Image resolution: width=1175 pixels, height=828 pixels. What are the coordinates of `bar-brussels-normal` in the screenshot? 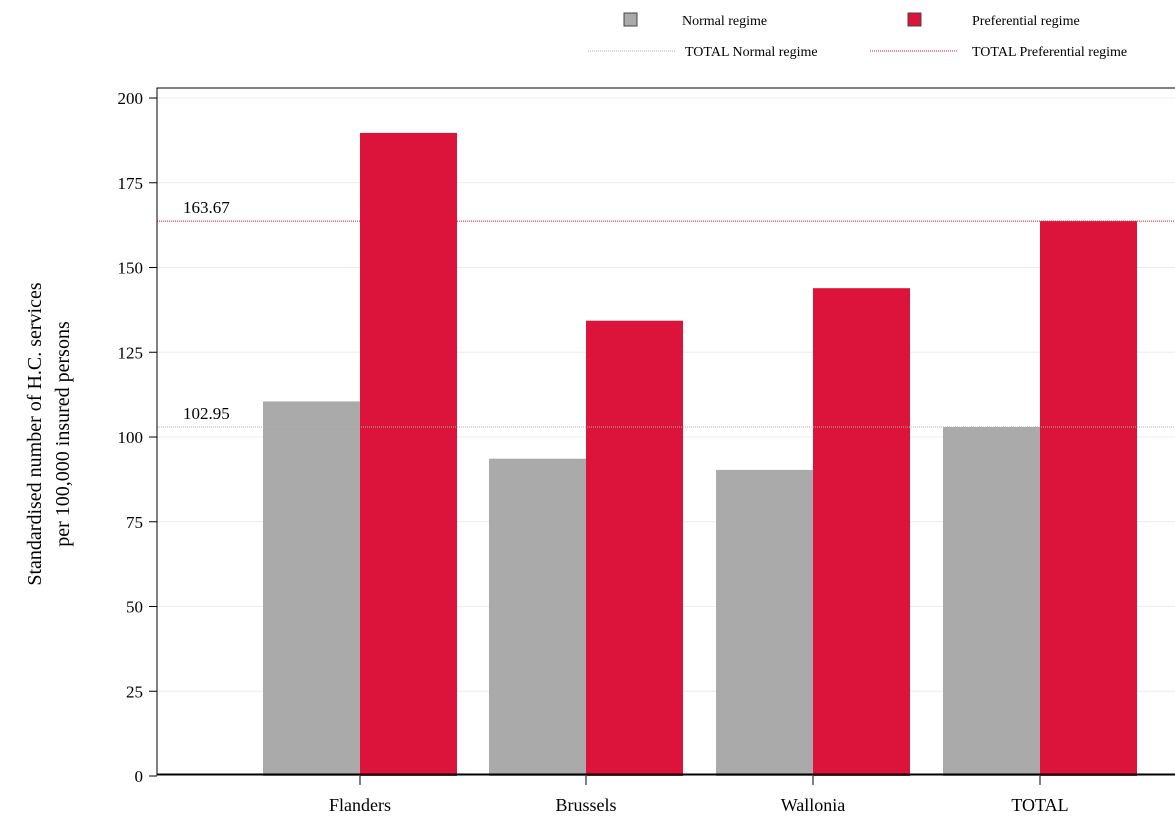 It's located at (537, 617).